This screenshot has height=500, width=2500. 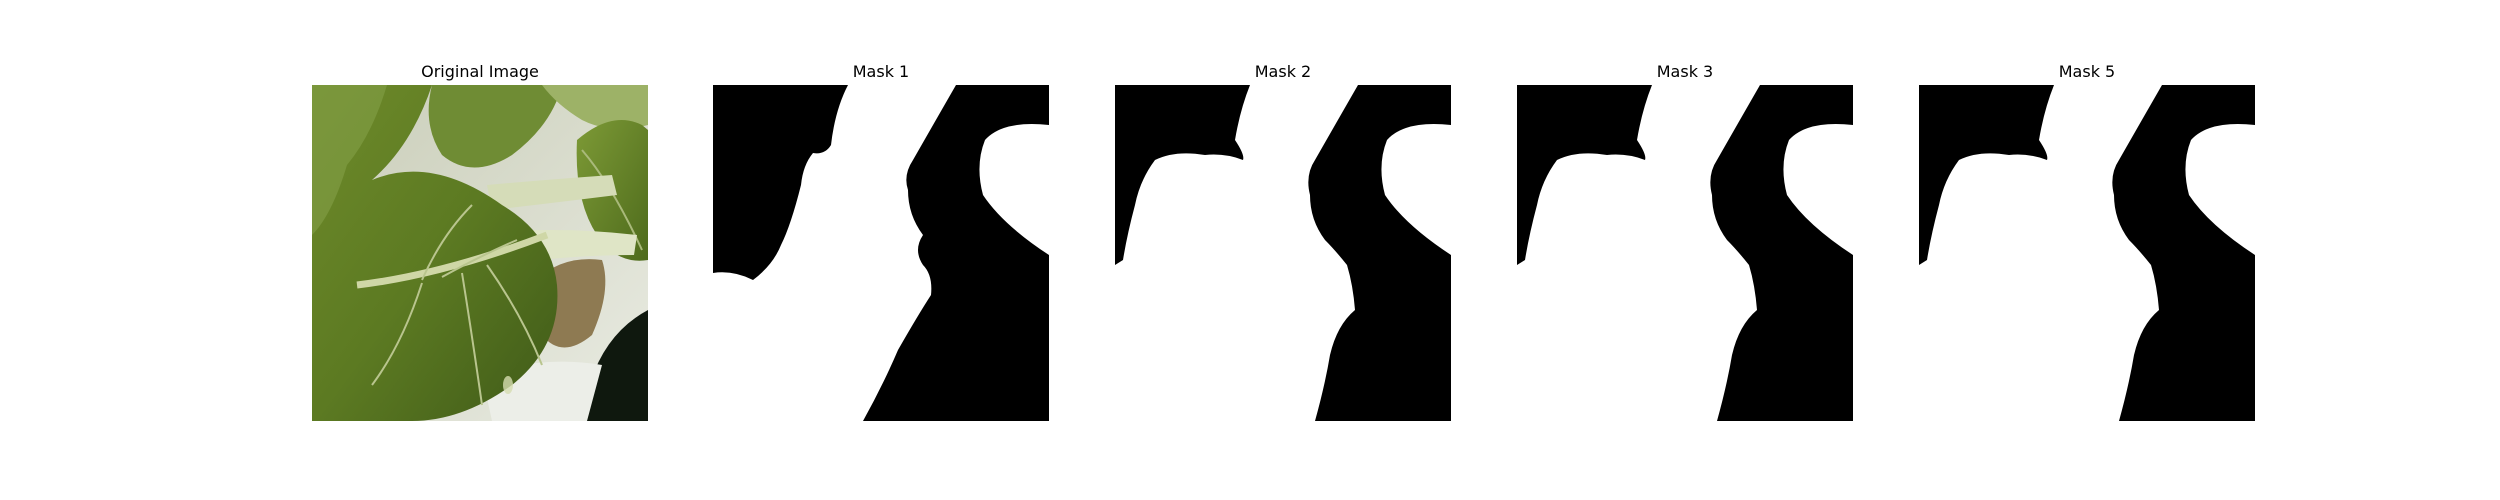 What do you see at coordinates (480, 253) in the screenshot?
I see `original-image` at bounding box center [480, 253].